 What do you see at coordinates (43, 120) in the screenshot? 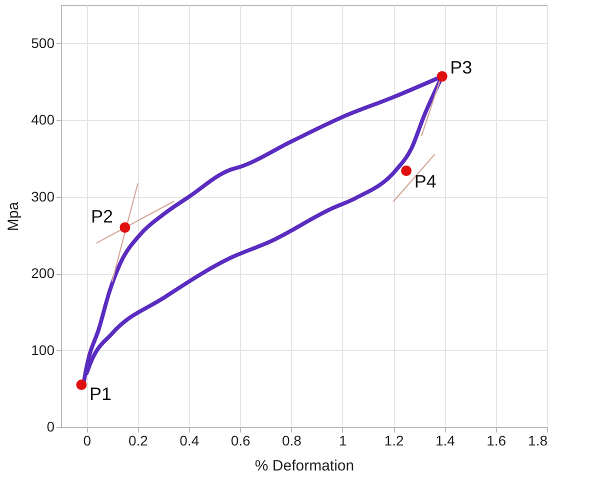
I see `y-tick-label: 400` at bounding box center [43, 120].